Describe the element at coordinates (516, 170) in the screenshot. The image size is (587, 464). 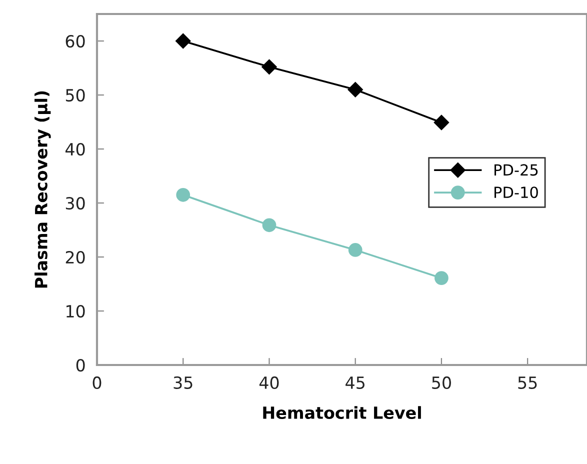
I see `legend-label: PD-25` at that location.